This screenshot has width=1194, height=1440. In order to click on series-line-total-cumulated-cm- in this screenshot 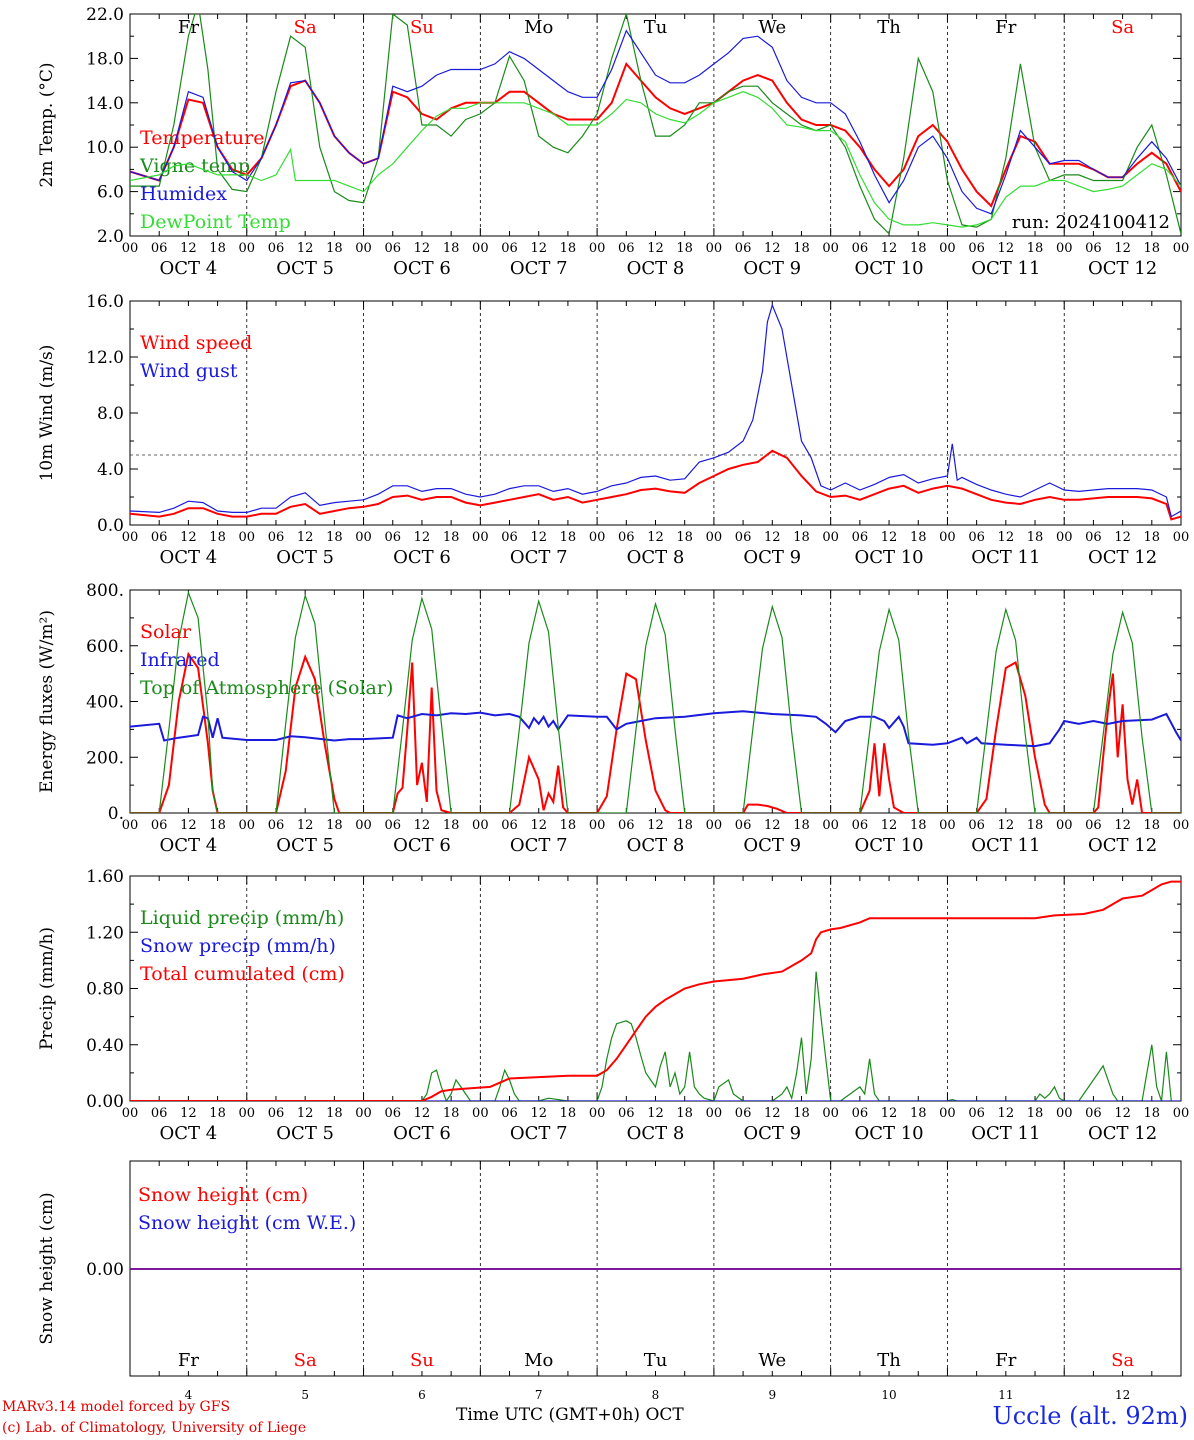, I will do `click(655, 990)`.